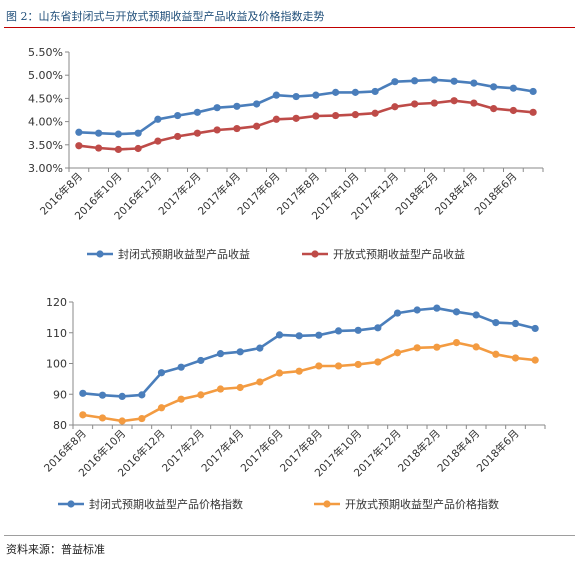 This screenshot has height=562, width=579. What do you see at coordinates (422, 504) in the screenshot?
I see `legend-label-2: 开放式预期收益型产品价格指数` at bounding box center [422, 504].